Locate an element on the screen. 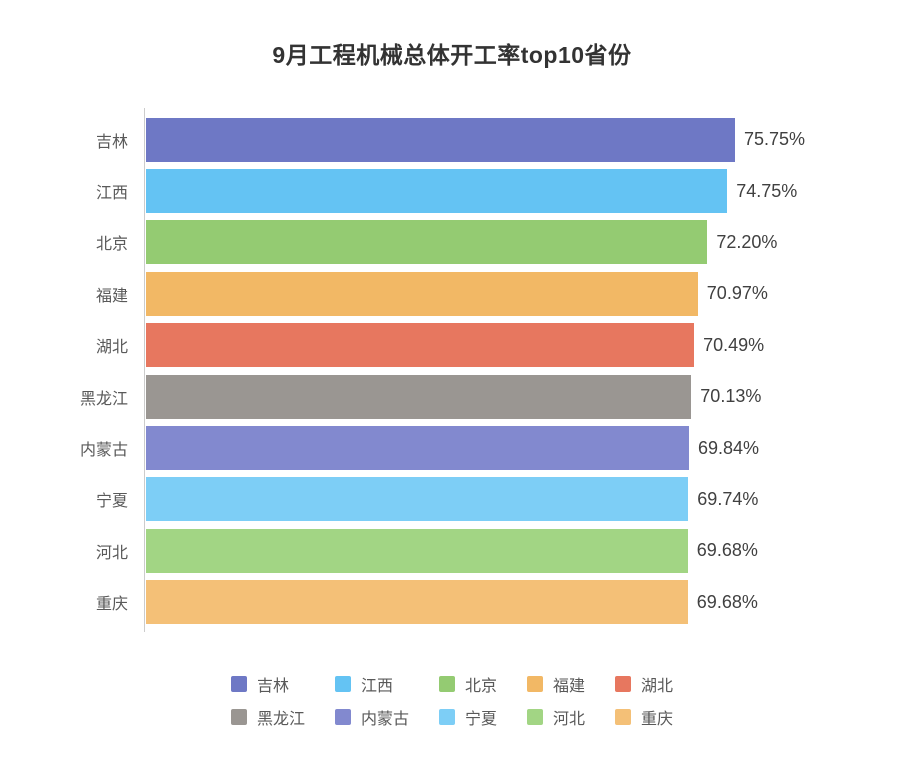 This screenshot has height=779, width=904. legend-item: 福建 is located at coordinates (556, 684).